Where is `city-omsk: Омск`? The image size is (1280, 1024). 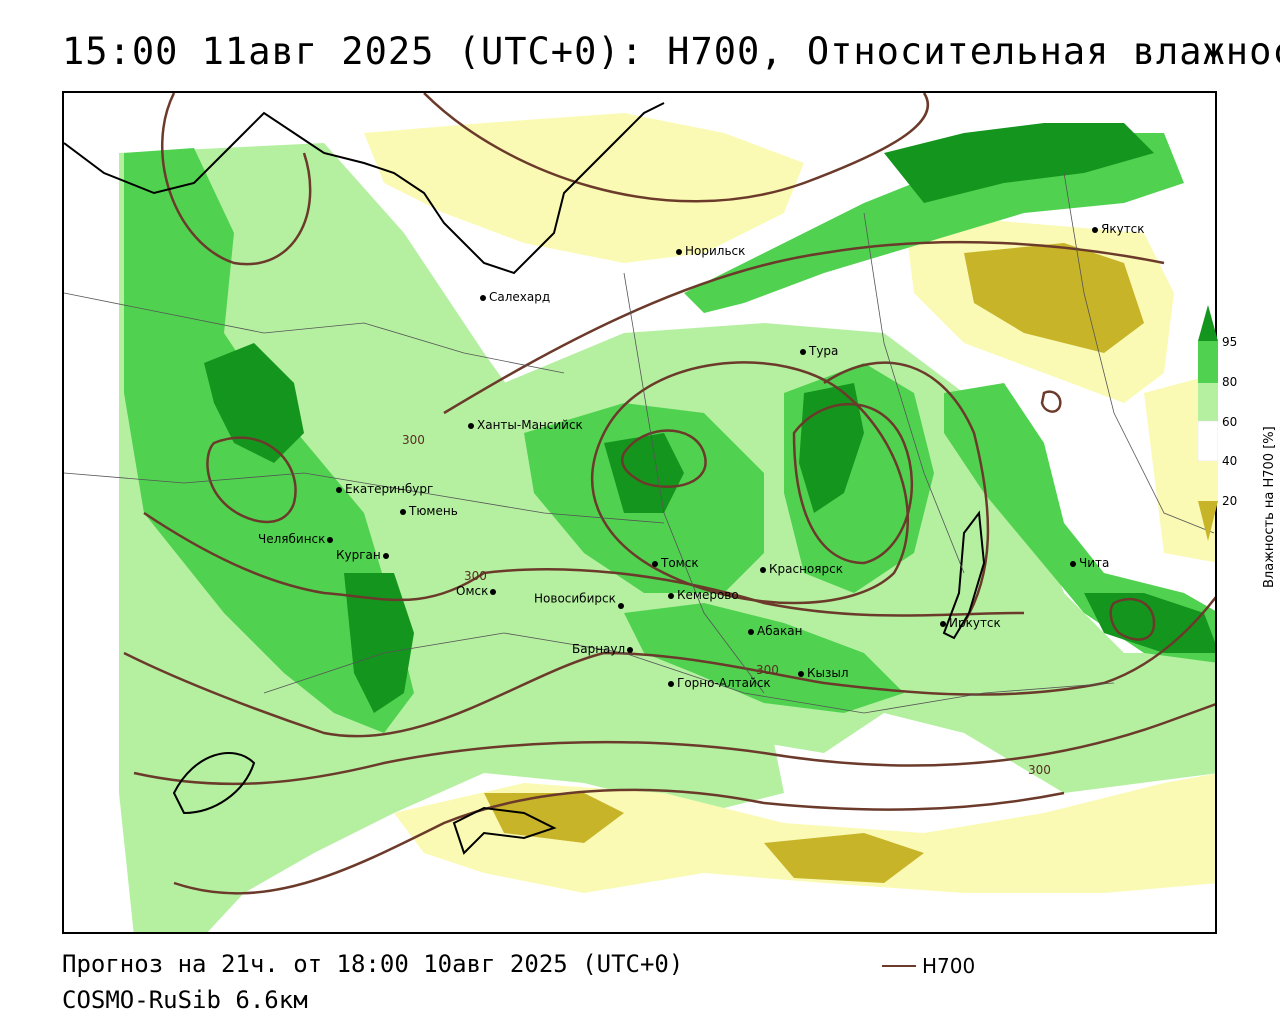 city-omsk: Омск is located at coordinates (477, 591).